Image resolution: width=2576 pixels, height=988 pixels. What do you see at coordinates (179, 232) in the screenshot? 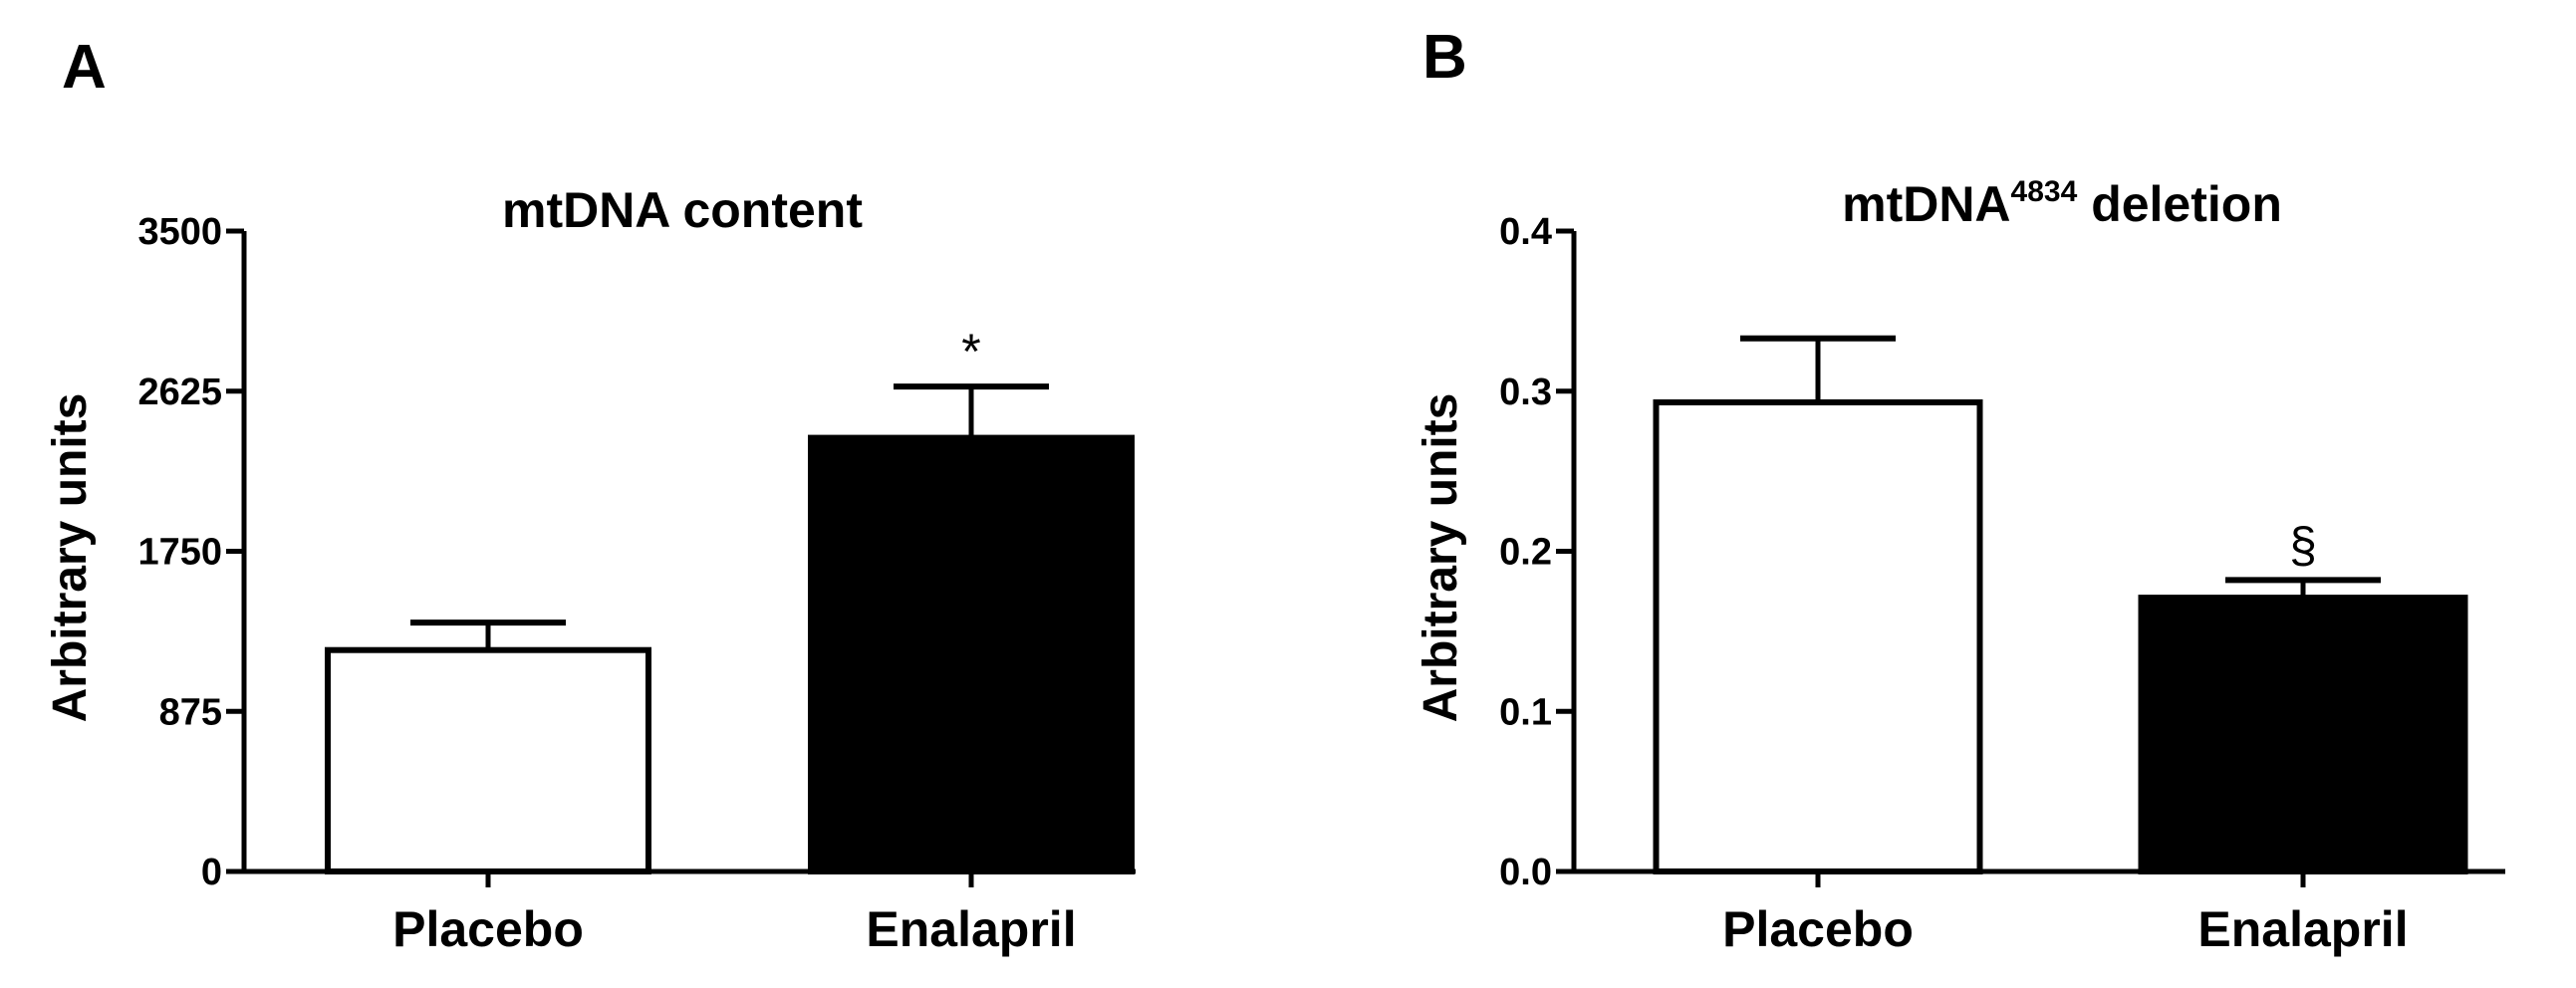
I see `y-tick-label: 3500` at bounding box center [179, 232].